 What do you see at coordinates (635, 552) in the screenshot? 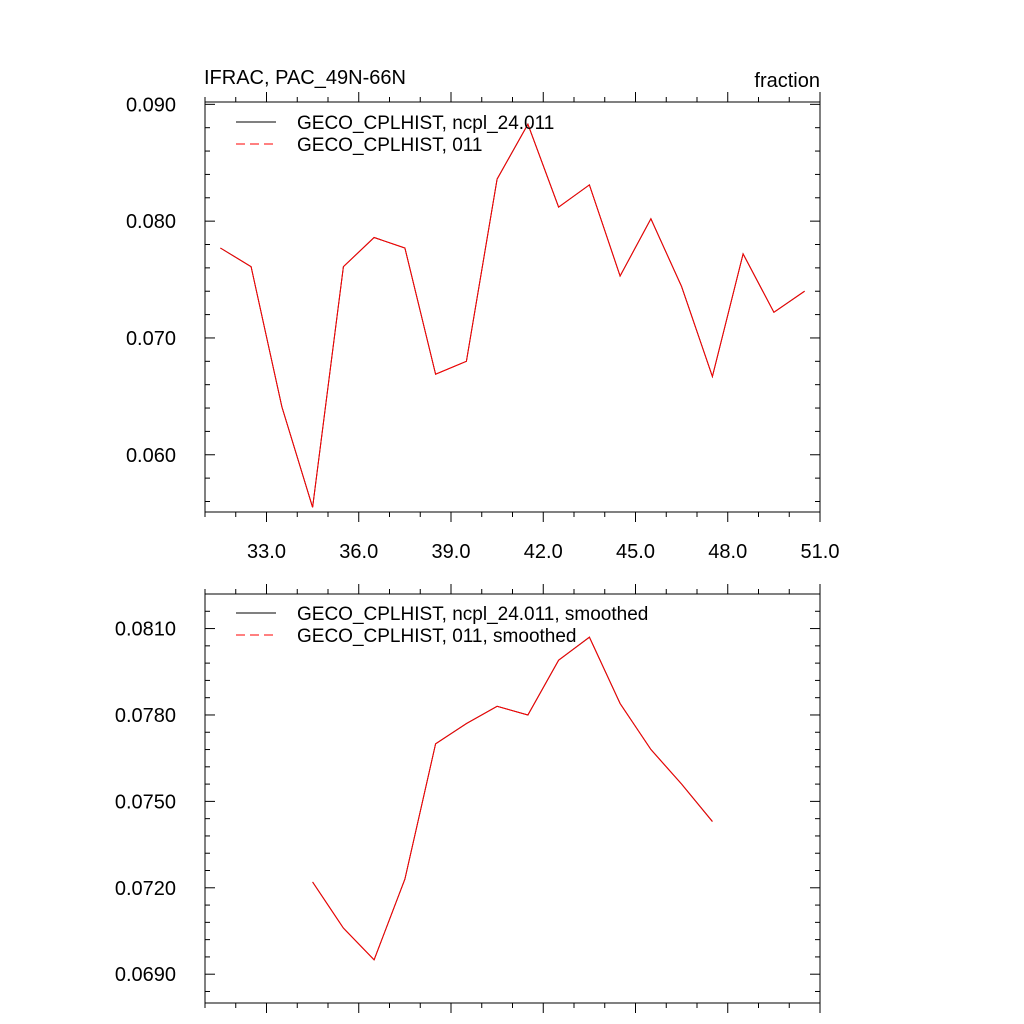
I see `x-tick-label: 45.0` at bounding box center [635, 552].